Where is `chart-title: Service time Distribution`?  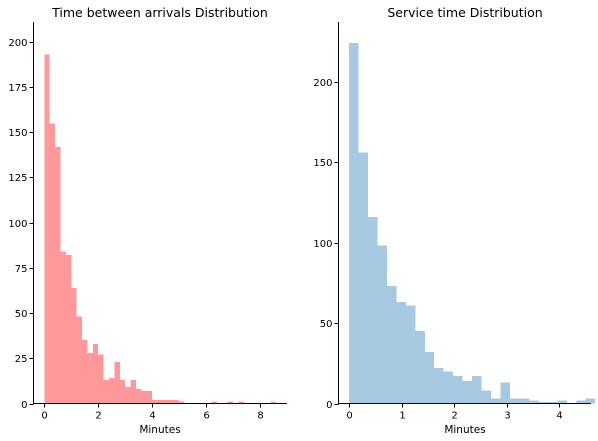
chart-title: Service time Distribution is located at coordinates (464, 12).